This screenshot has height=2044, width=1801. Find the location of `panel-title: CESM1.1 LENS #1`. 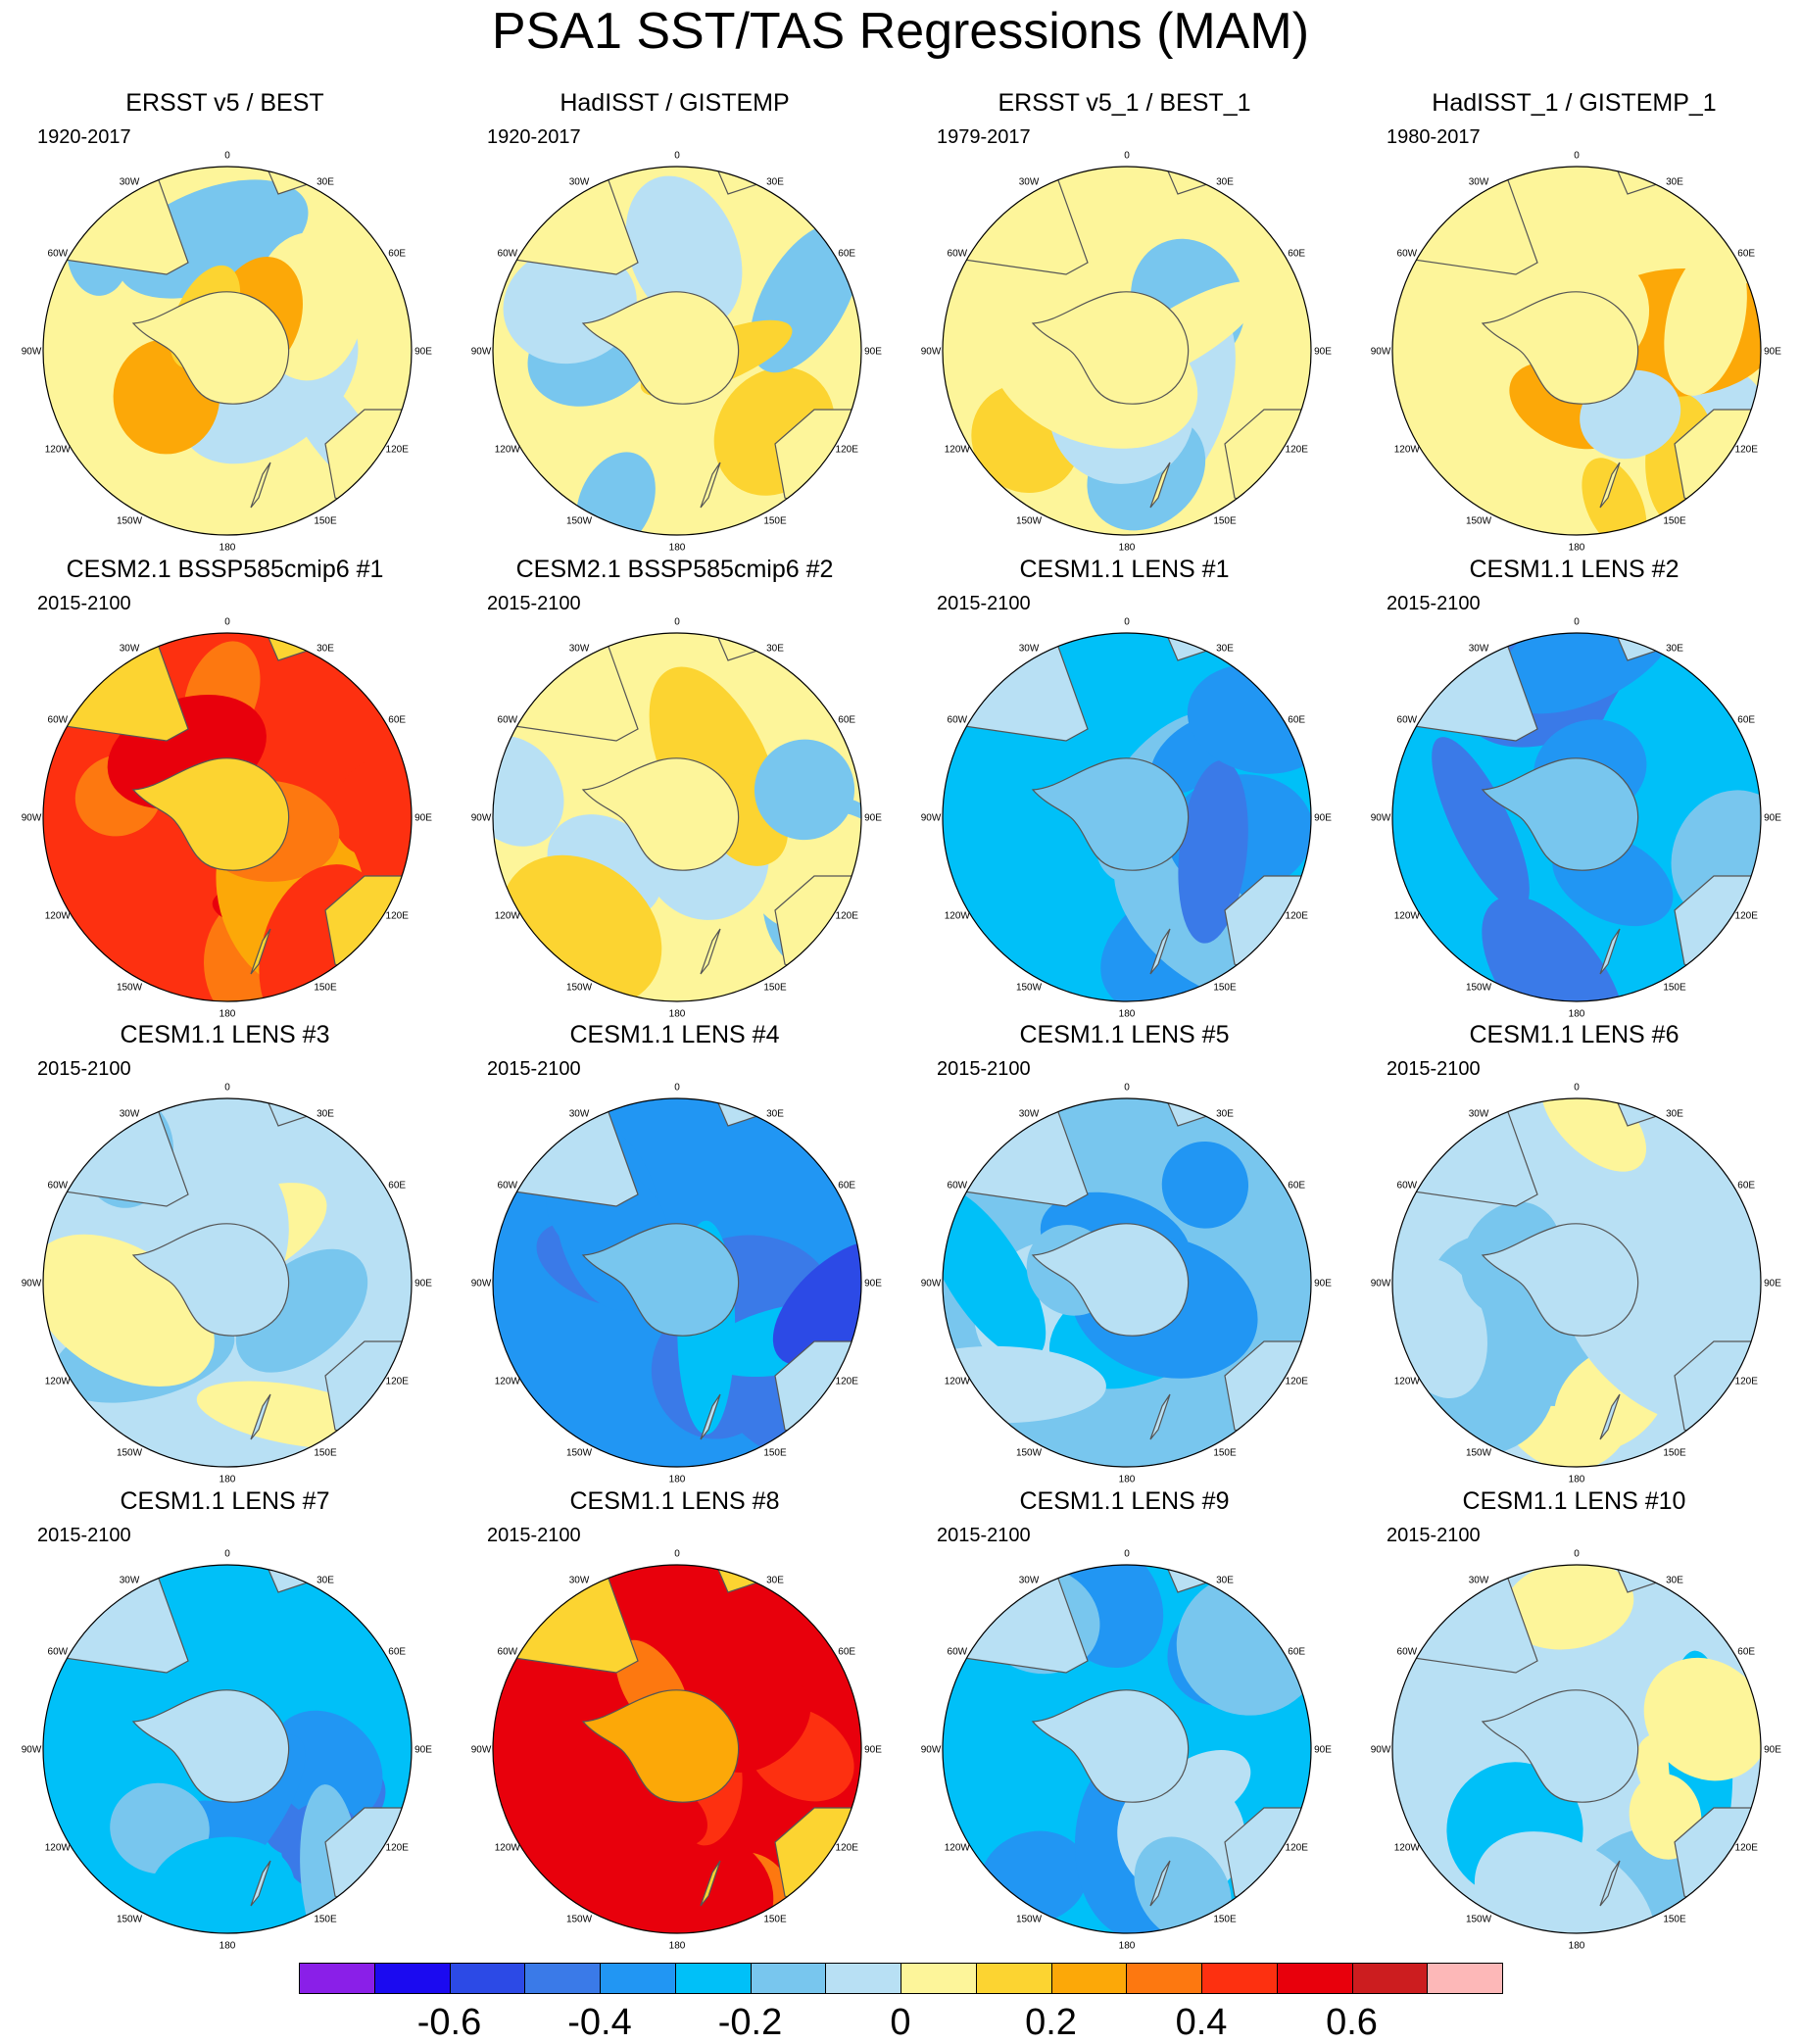

panel-title: CESM1.1 LENS #1 is located at coordinates (1124, 569).